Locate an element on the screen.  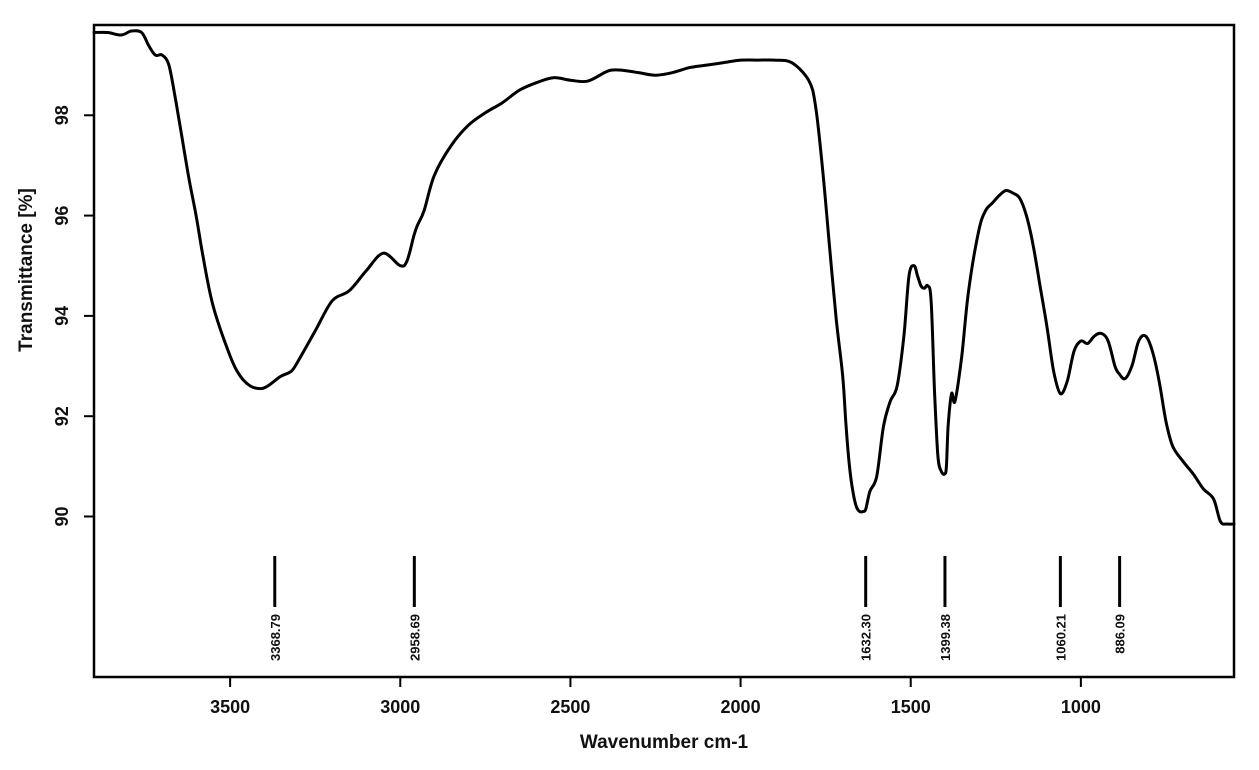
x-axis: 3500 3000 2500 2000 1500 1000 is located at coordinates (655, 697).